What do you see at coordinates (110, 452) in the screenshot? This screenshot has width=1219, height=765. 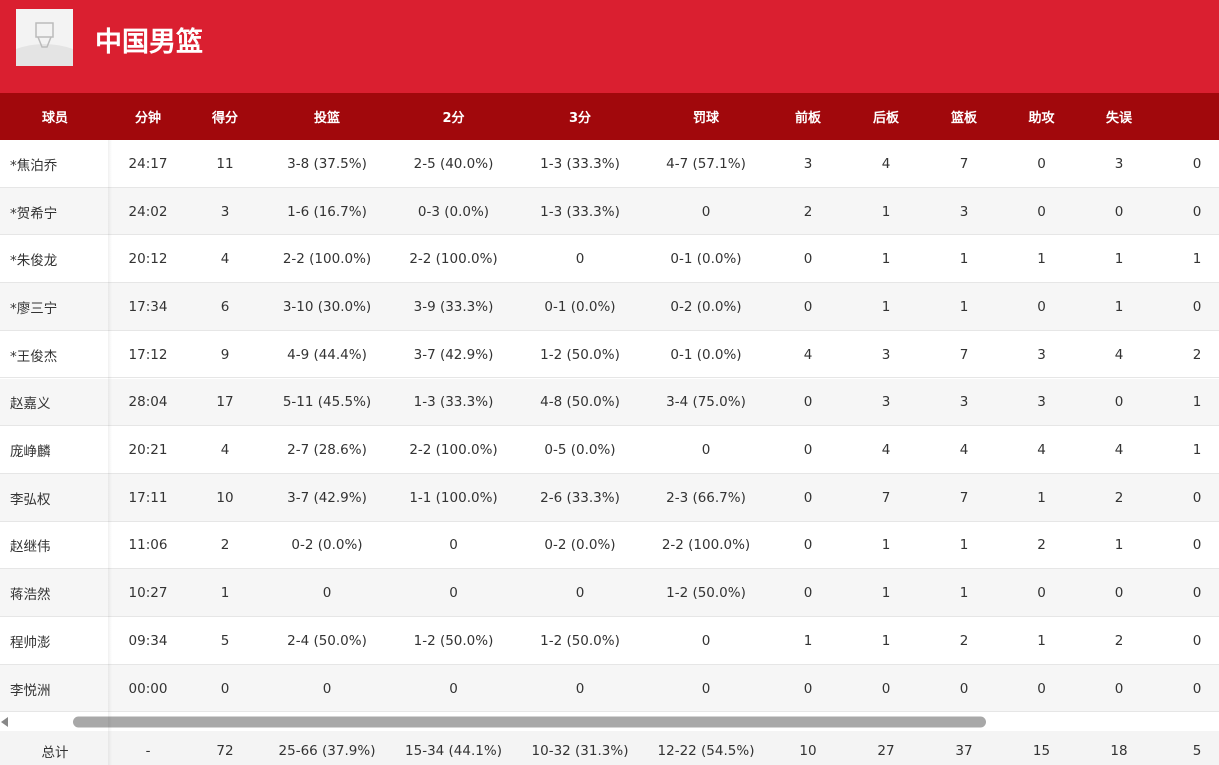 I see `frozen-column-shadow` at bounding box center [110, 452].